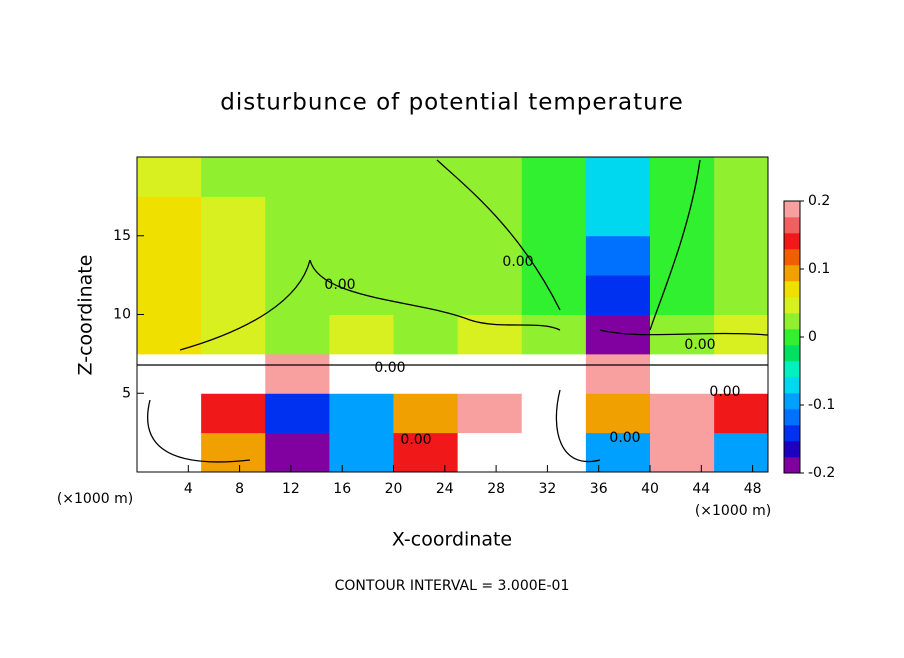 The width and height of the screenshot is (904, 658). Describe the element at coordinates (239, 489) in the screenshot. I see `x-tick-label: 8` at that location.